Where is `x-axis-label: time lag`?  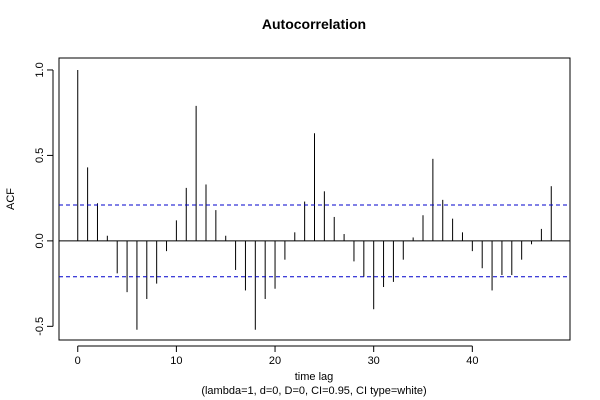 x-axis-label: time lag is located at coordinates (314, 377).